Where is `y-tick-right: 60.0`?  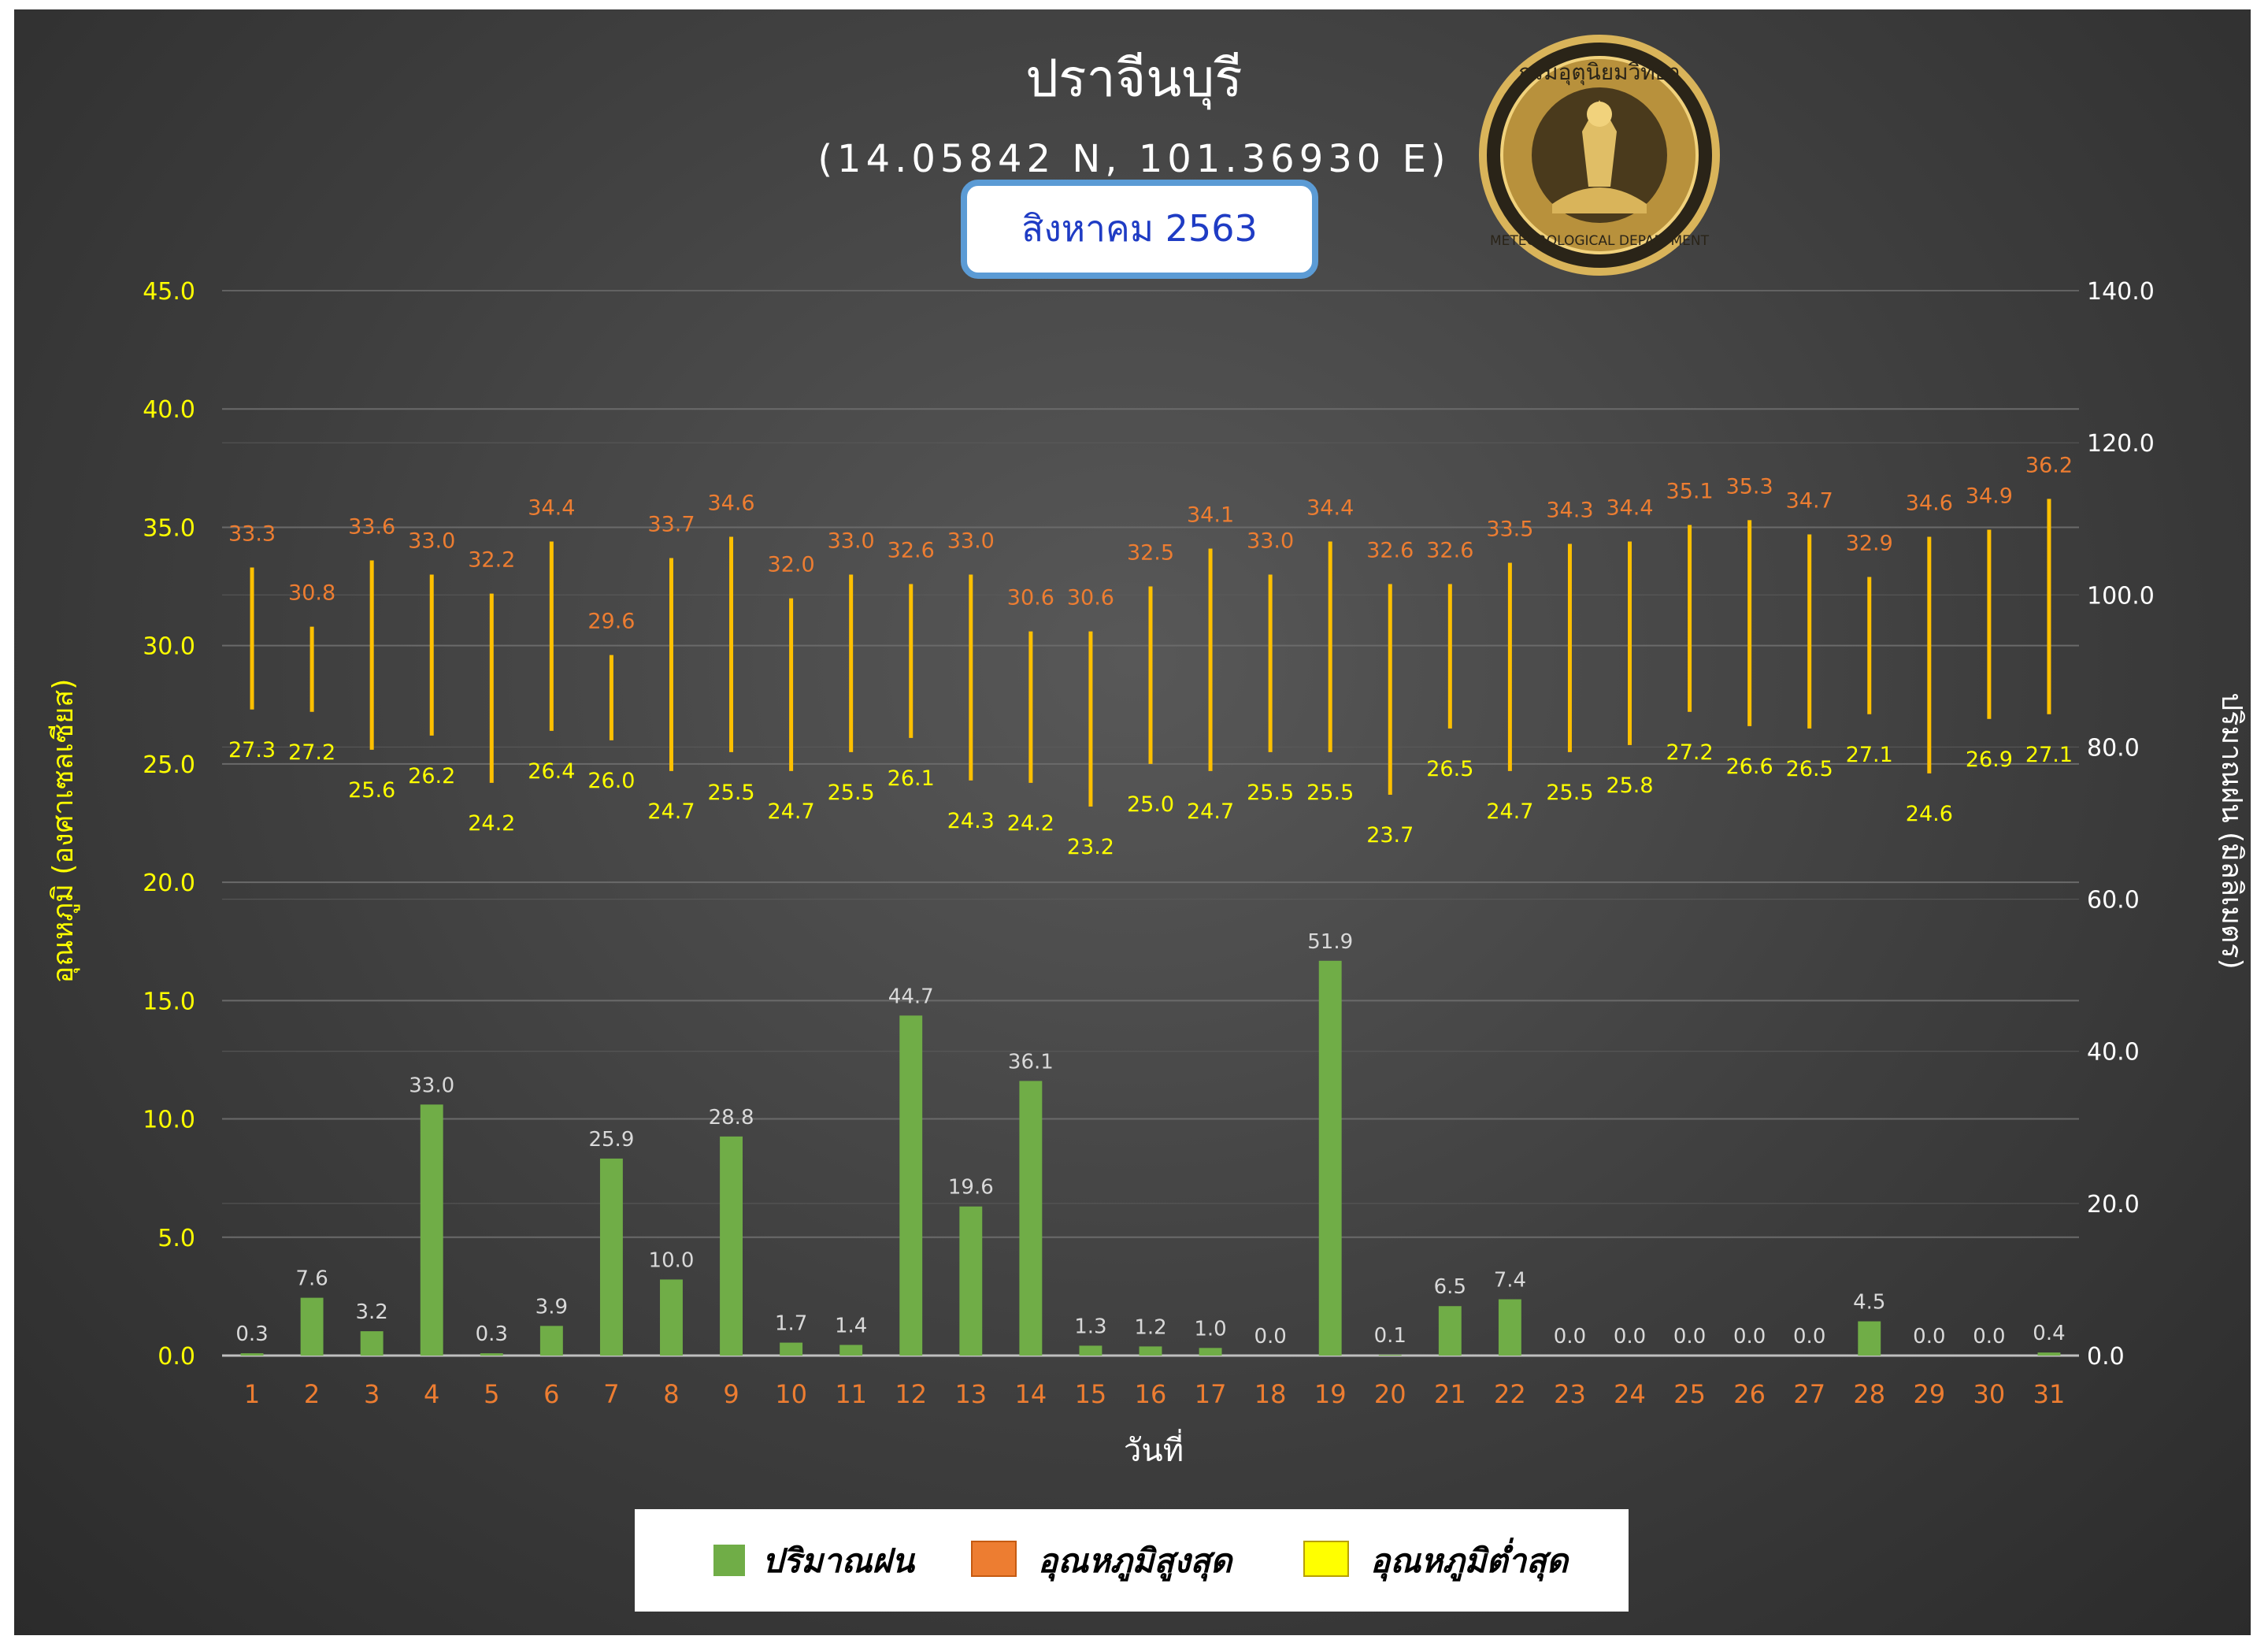 y-tick-right: 60.0 is located at coordinates (2113, 900).